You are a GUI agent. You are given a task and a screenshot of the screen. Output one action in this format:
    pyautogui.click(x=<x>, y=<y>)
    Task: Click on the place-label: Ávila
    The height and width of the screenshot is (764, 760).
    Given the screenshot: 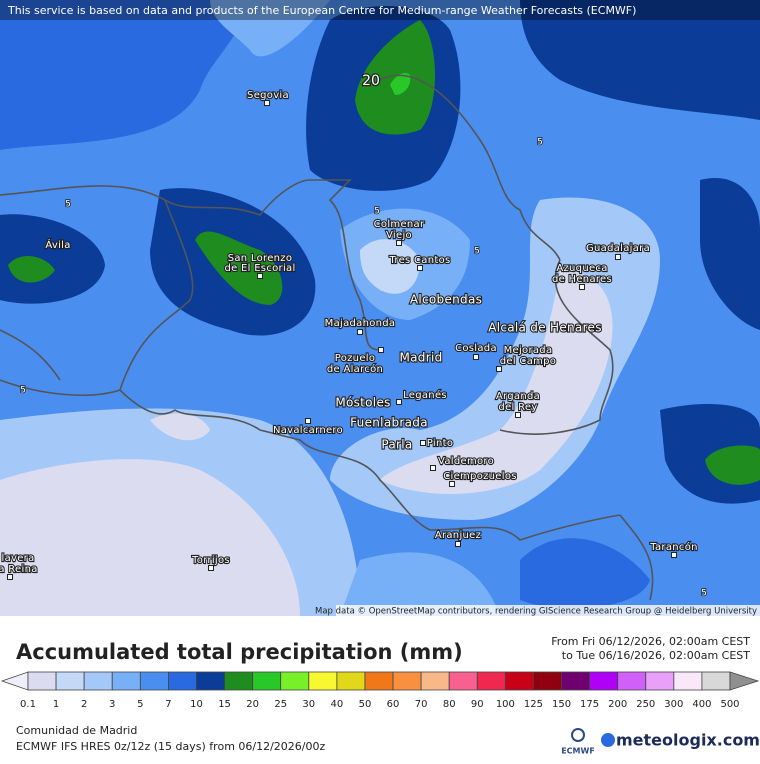 What is the action you would take?
    pyautogui.click(x=57, y=244)
    